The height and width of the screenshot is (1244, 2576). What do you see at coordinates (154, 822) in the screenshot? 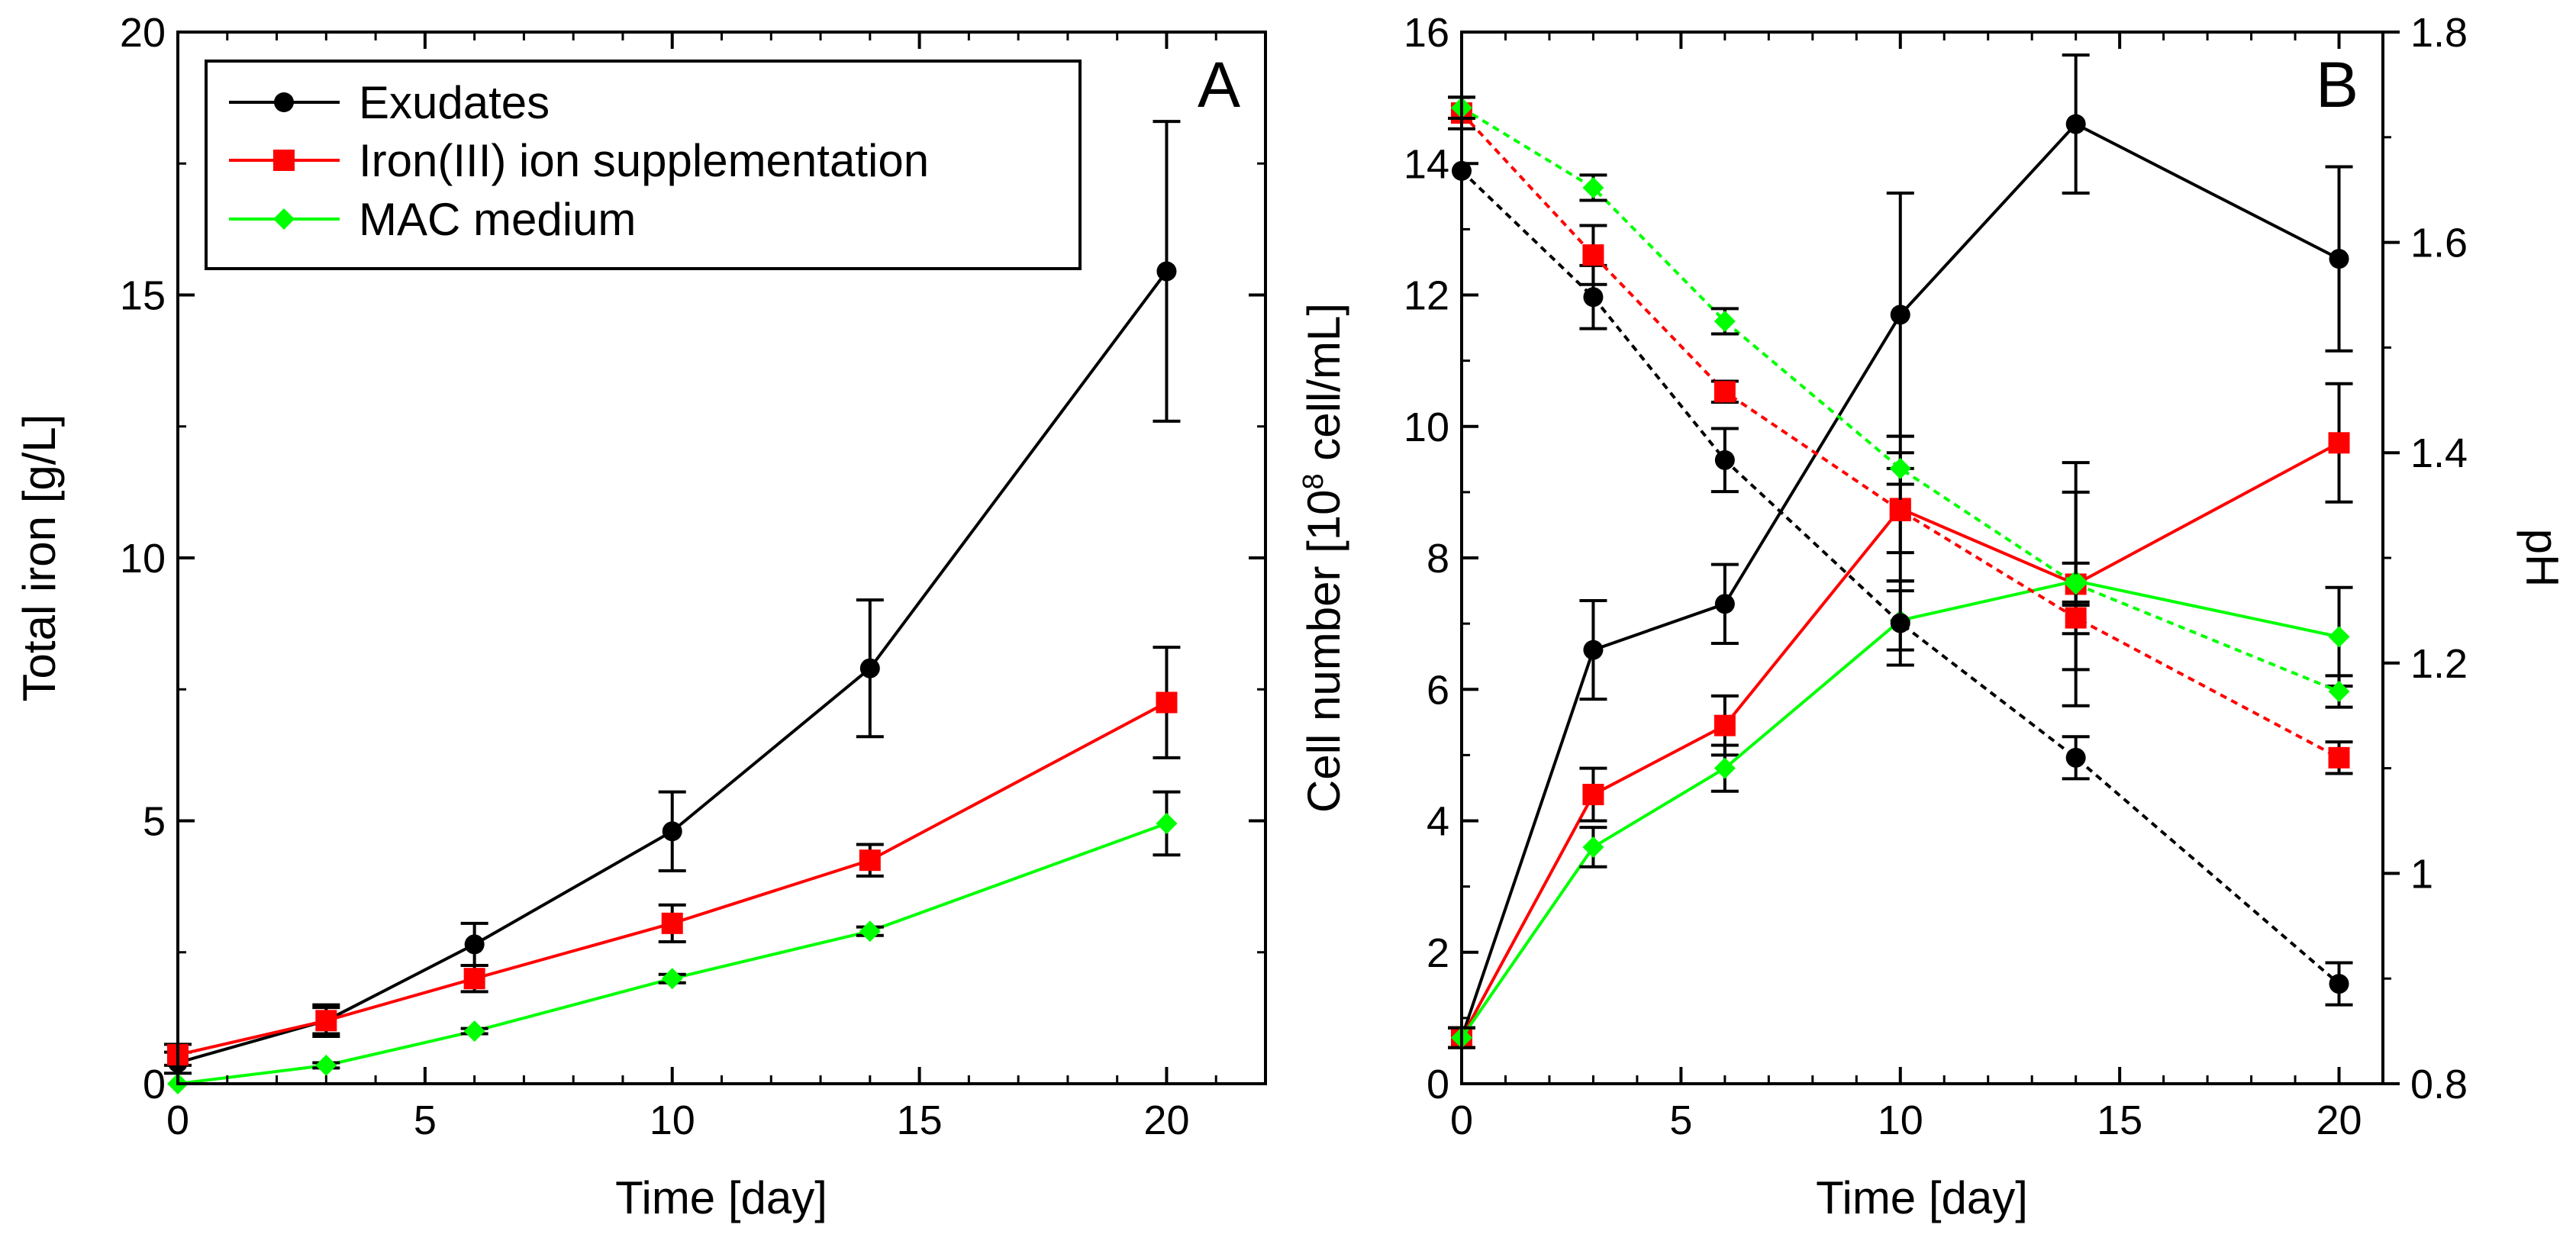
I see `panel-a-y-tick-label: 5` at bounding box center [154, 822].